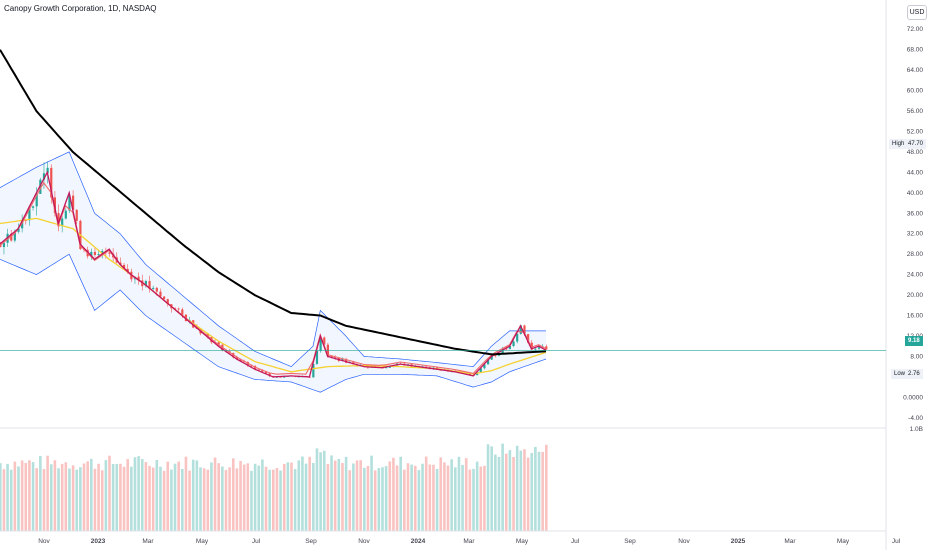  What do you see at coordinates (915, 172) in the screenshot?
I see `price-tick: 44.00` at bounding box center [915, 172].